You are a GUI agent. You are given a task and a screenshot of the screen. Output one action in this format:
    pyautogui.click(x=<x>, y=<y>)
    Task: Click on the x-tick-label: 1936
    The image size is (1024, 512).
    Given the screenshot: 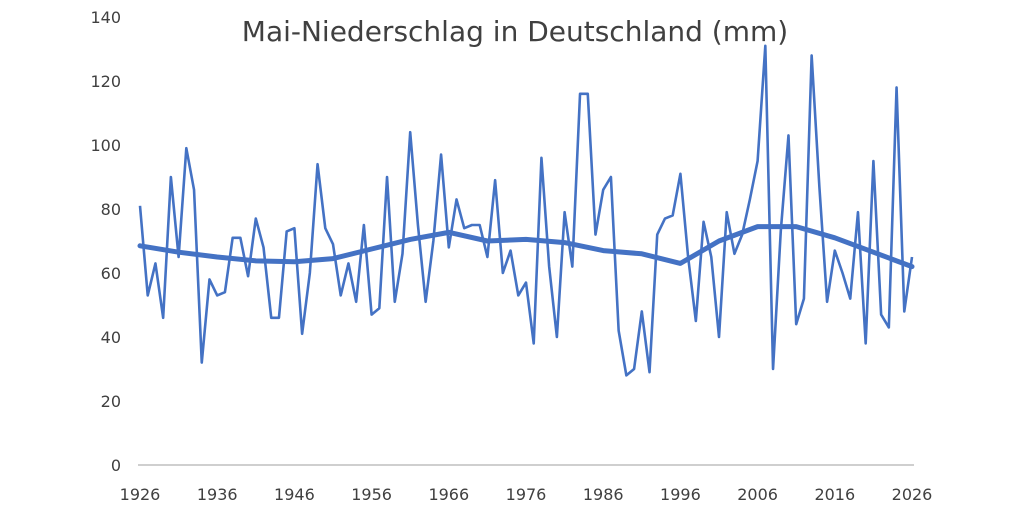 What is the action you would take?
    pyautogui.click(x=217, y=494)
    